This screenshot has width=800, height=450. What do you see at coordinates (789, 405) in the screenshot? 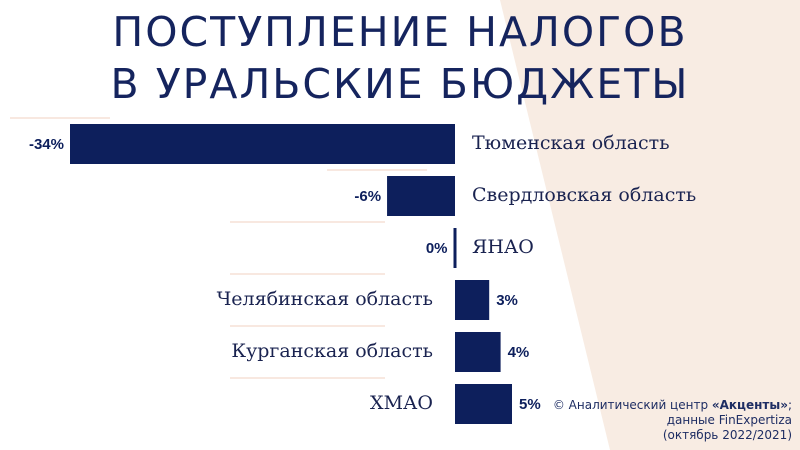
I see `credit-suffix: ;` at bounding box center [789, 405].